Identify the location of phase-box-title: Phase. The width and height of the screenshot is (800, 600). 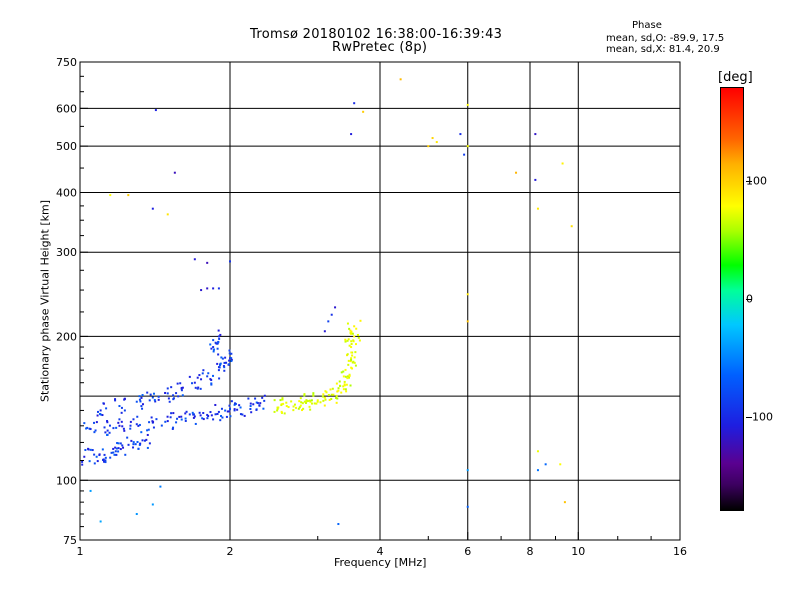
(647, 25).